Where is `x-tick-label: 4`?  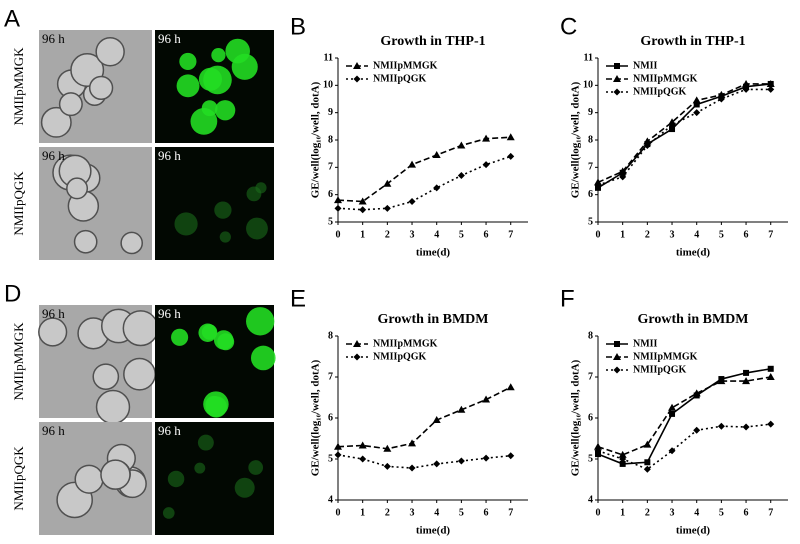
x-tick-label: 4 is located at coordinates (436, 234).